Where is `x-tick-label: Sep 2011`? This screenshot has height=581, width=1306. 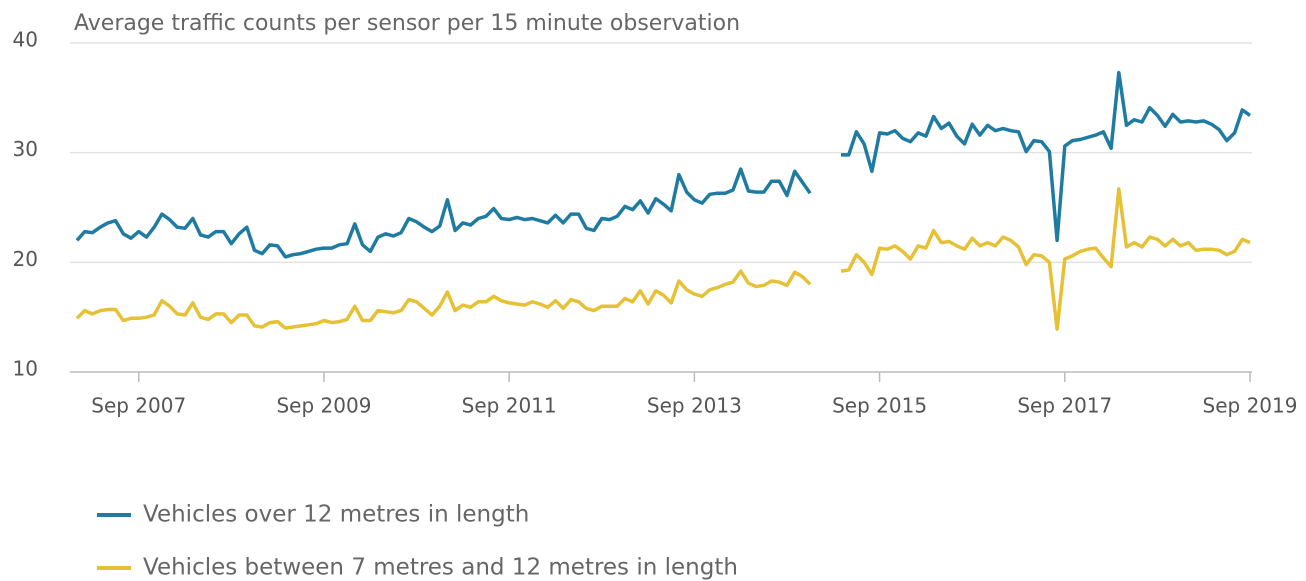
x-tick-label: Sep 2011 is located at coordinates (509, 406).